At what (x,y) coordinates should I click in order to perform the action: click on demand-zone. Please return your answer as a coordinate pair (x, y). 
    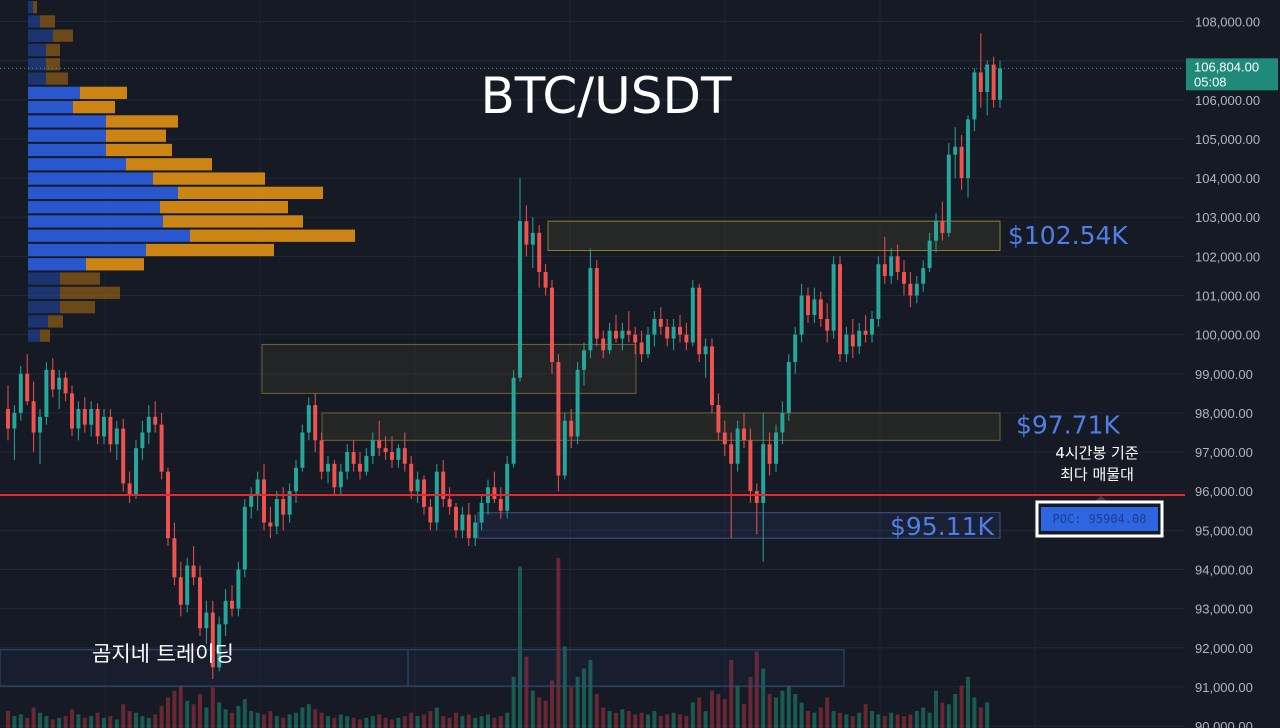
    Looking at the image, I should click on (204, 668).